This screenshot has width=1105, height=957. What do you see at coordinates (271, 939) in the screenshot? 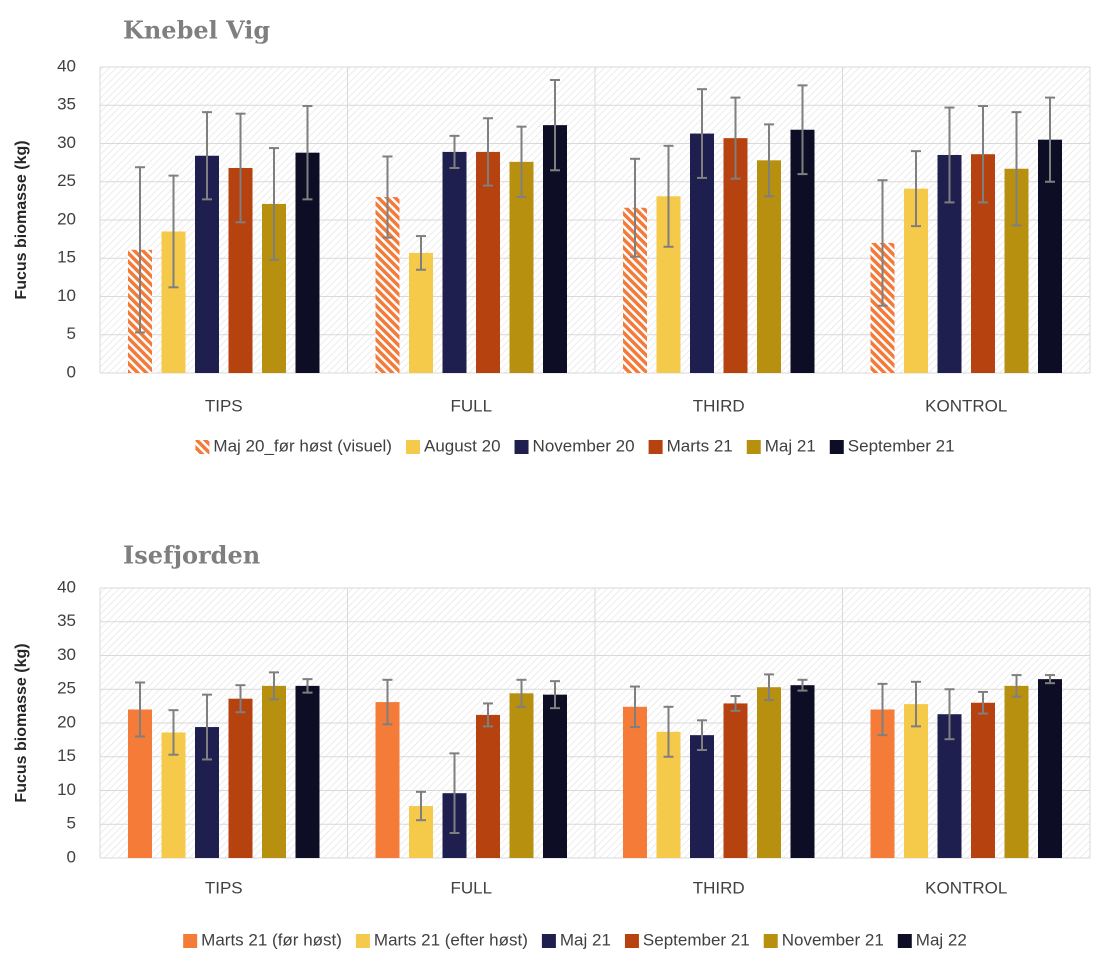
I see `legend-label: Marts 21 (før høst)` at bounding box center [271, 939].